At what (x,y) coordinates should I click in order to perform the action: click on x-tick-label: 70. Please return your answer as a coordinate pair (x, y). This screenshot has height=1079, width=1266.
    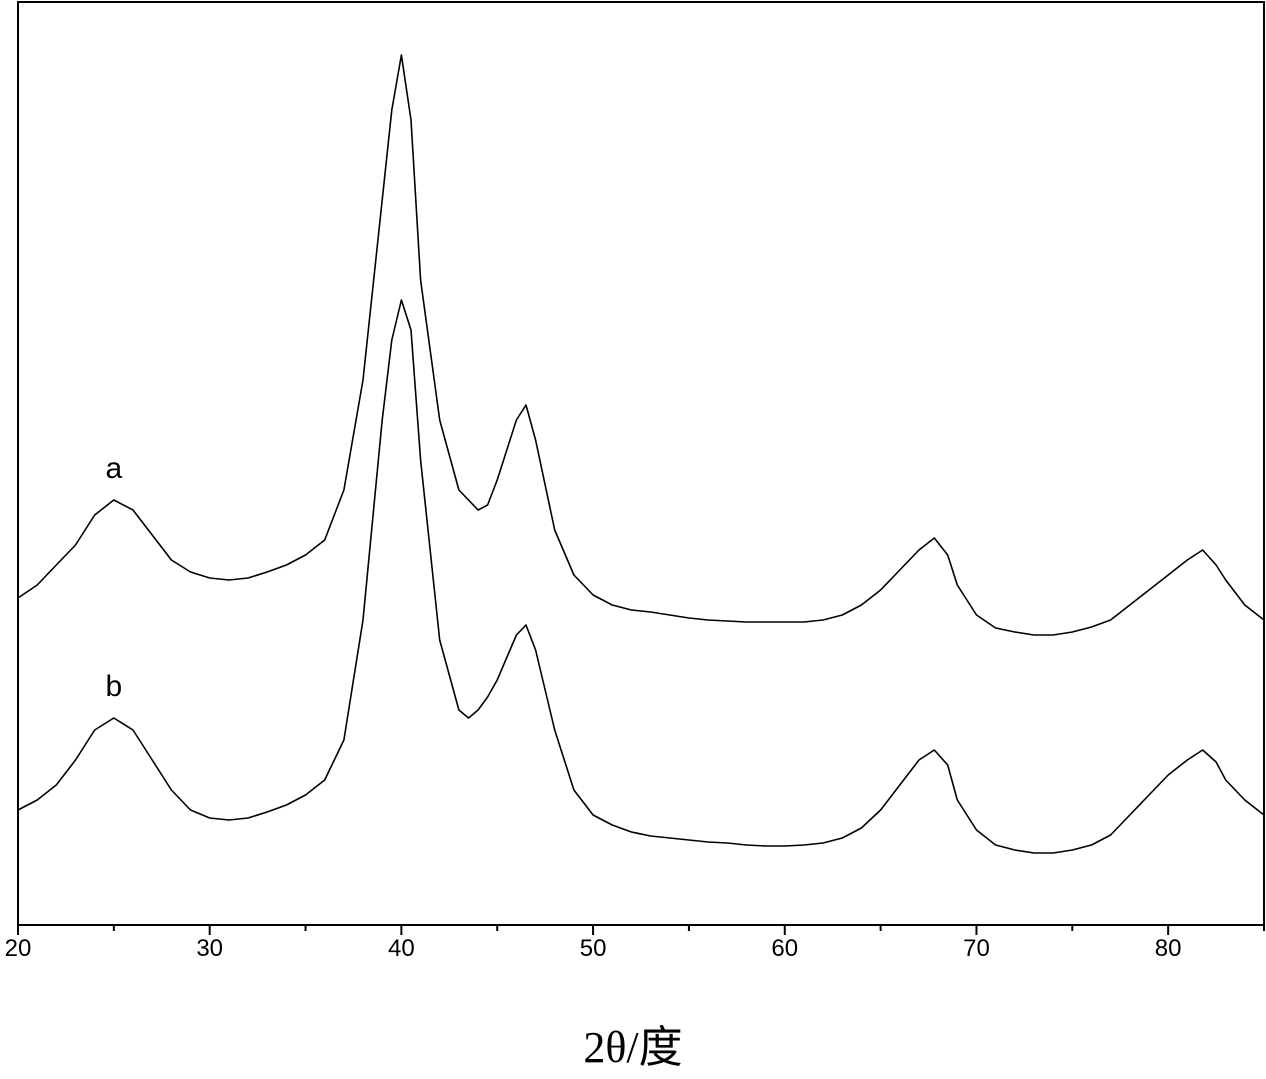
    Looking at the image, I should click on (976, 948).